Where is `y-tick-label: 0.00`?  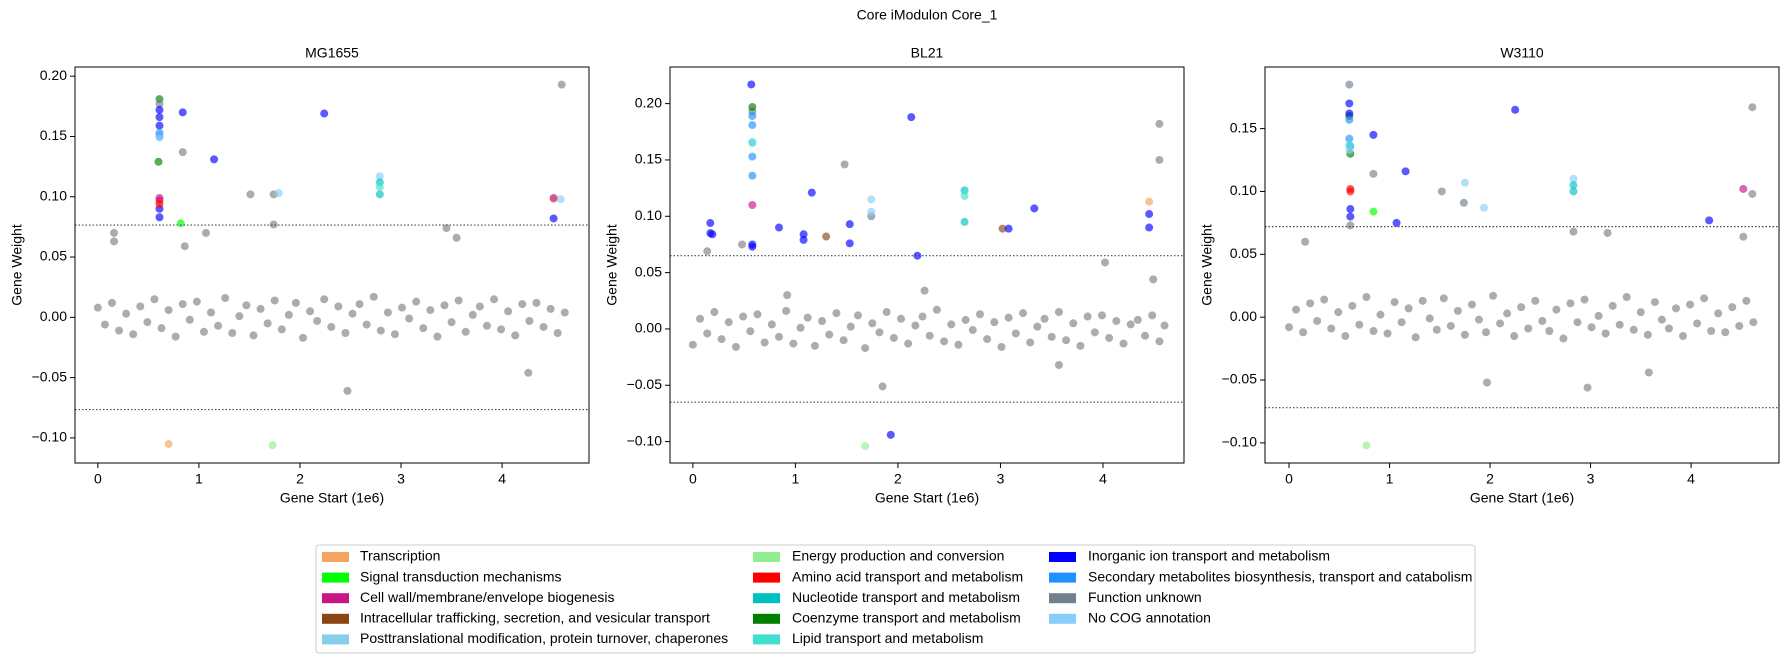
y-tick-label: 0.00 is located at coordinates (53, 316).